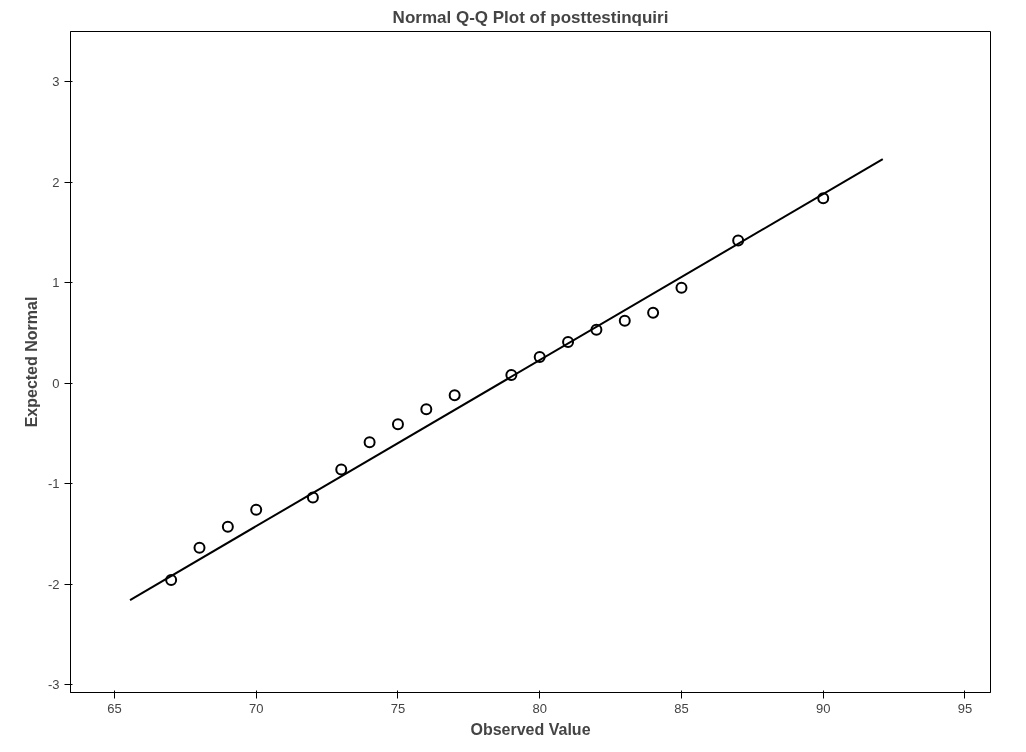  I want to click on x-tick-label: 85, so click(681, 708).